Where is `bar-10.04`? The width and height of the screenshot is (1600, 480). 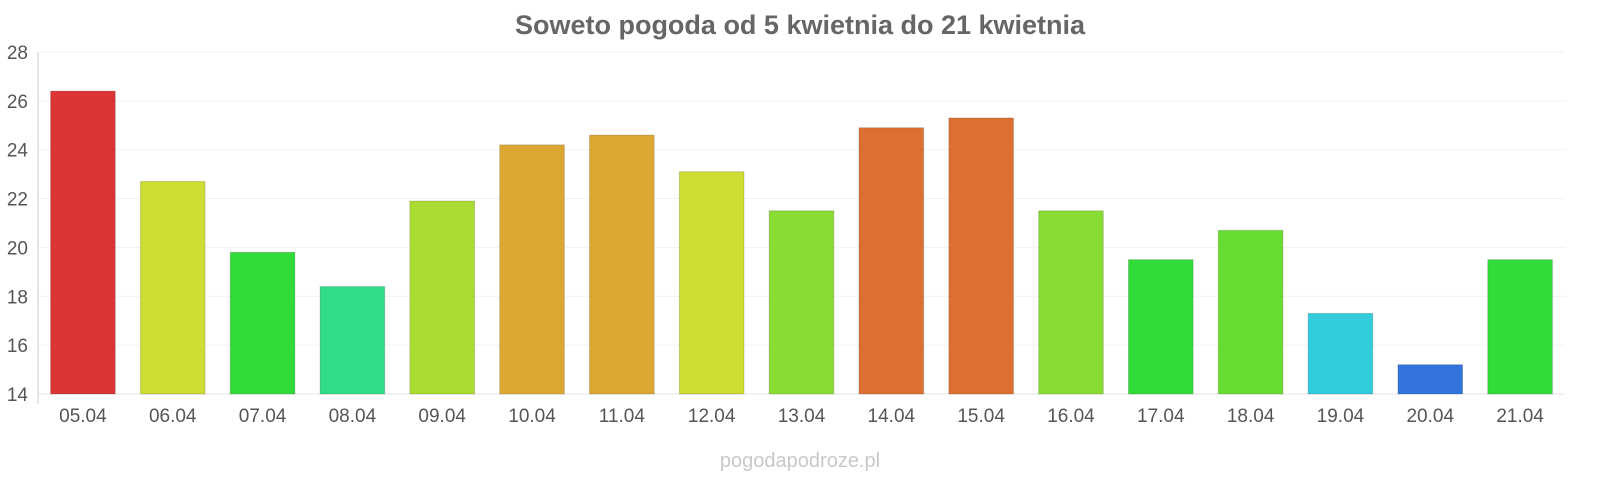
bar-10.04 is located at coordinates (532, 269).